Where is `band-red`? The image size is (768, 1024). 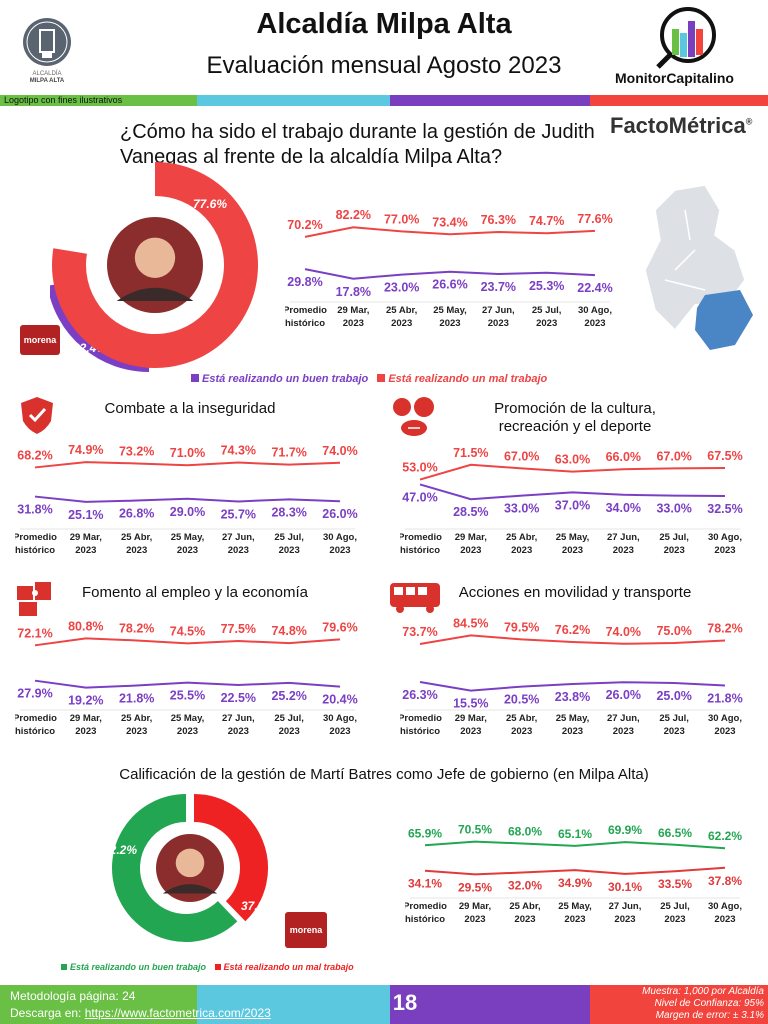 band-red is located at coordinates (679, 100).